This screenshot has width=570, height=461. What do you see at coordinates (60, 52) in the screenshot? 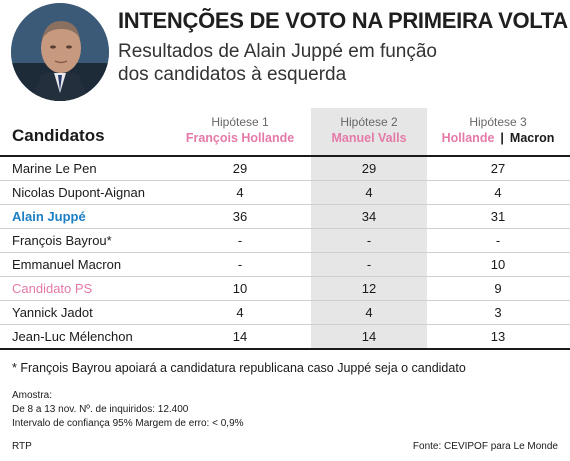
I see `candidate-portrait` at bounding box center [60, 52].